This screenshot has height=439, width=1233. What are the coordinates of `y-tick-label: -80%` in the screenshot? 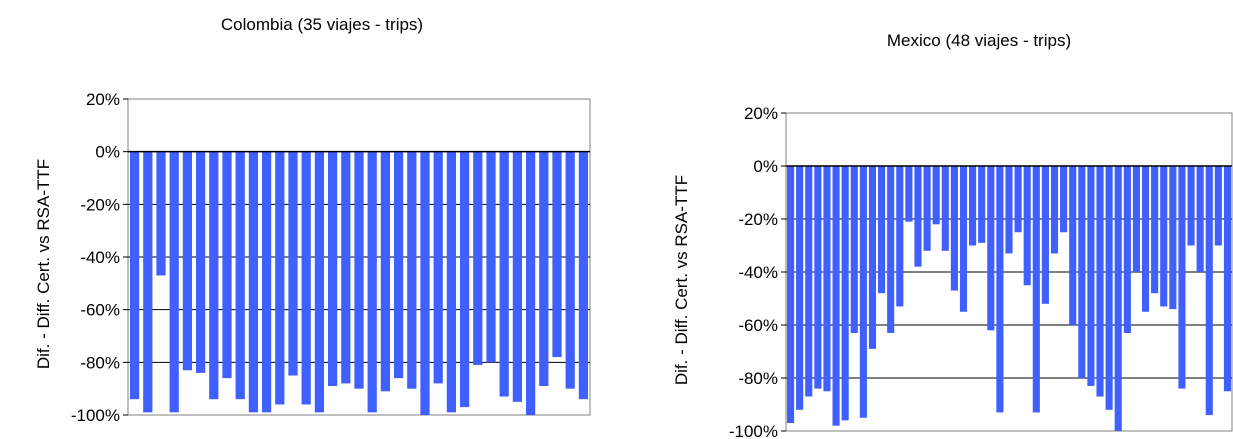 It's located at (100, 362).